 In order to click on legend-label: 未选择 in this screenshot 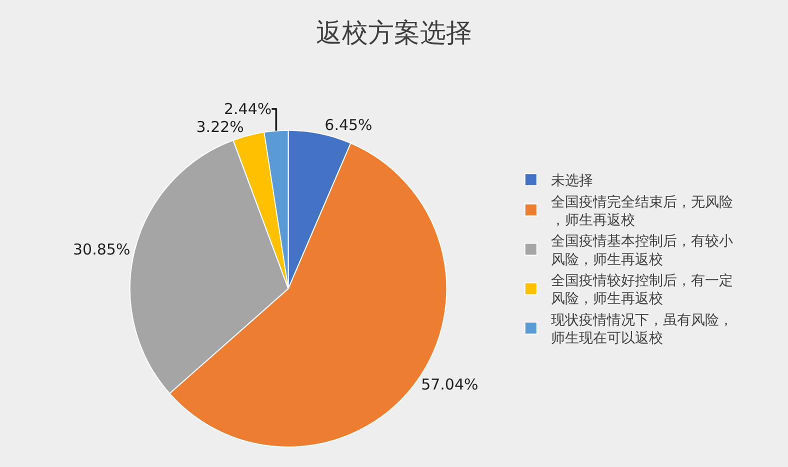, I will do `click(571, 181)`.